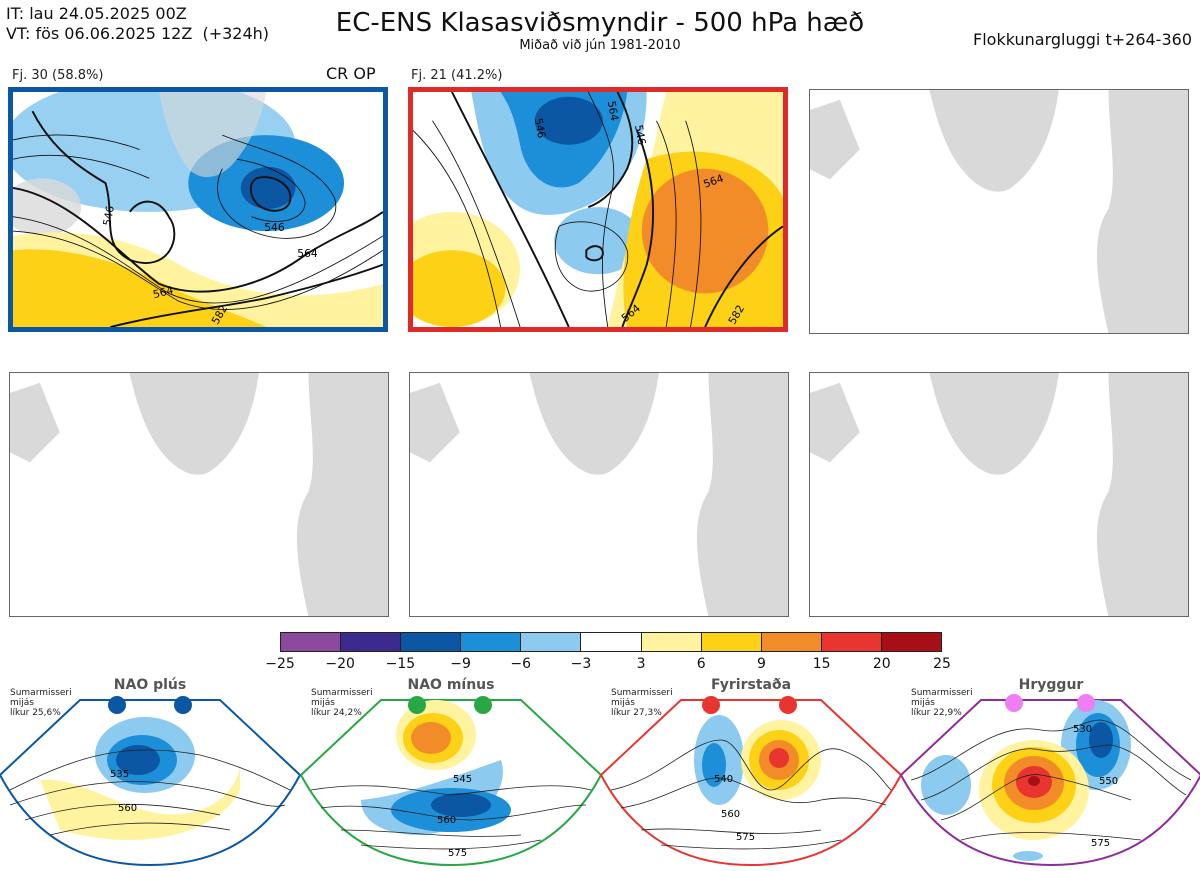 This screenshot has width=1200, height=871. Describe the element at coordinates (280, 664) in the screenshot. I see `colorbar-tick-label: −25` at that location.